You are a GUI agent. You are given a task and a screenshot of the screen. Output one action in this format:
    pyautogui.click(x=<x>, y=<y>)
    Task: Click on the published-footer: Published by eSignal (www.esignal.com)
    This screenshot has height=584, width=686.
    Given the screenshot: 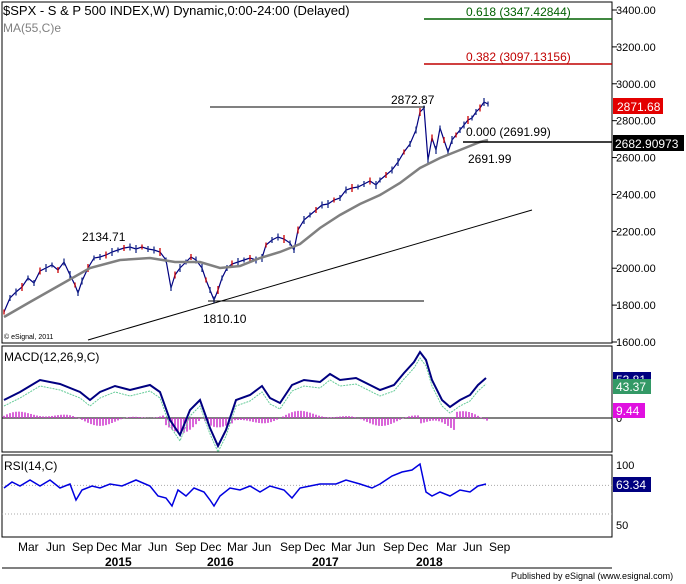 What is the action you would take?
    pyautogui.click(x=592, y=576)
    